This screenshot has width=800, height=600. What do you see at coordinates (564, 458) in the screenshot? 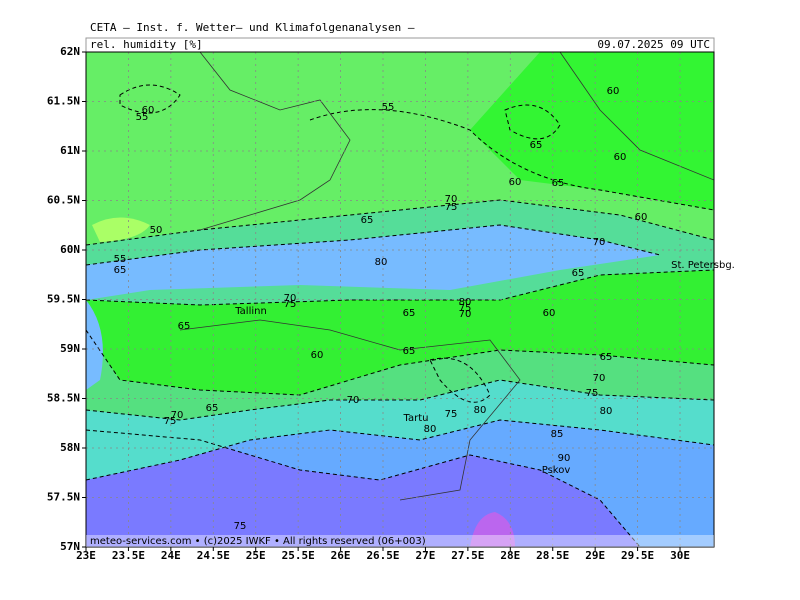
I see `contour-label: 90` at bounding box center [564, 458].